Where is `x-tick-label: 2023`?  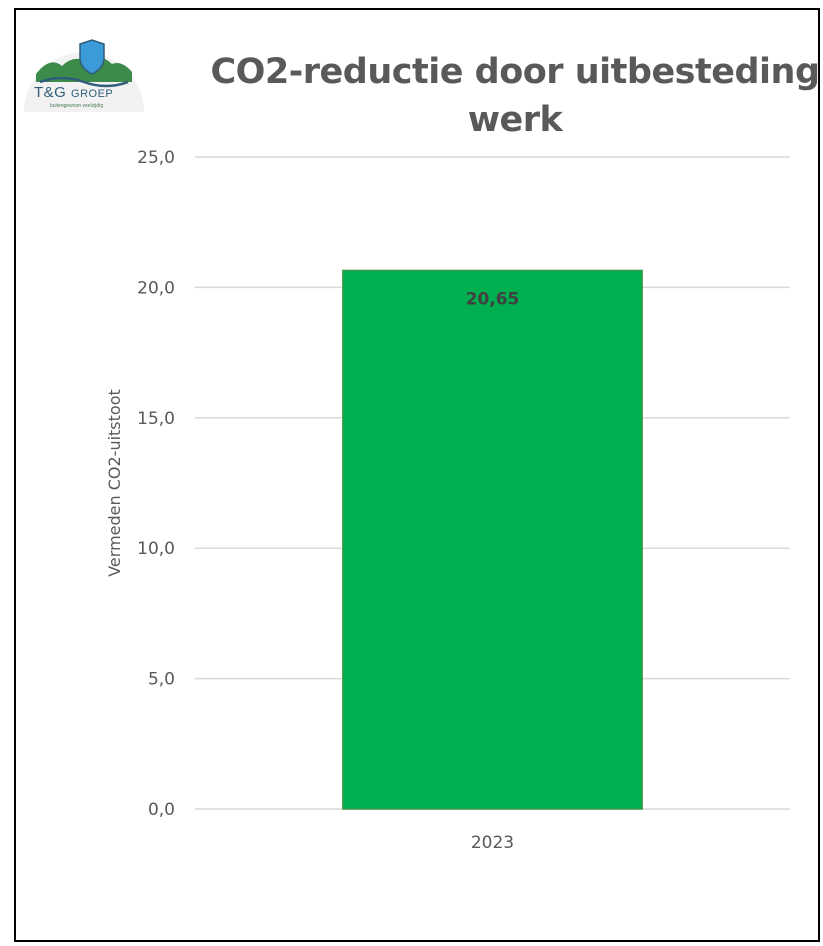
x-tick-label: 2023 is located at coordinates (492, 843).